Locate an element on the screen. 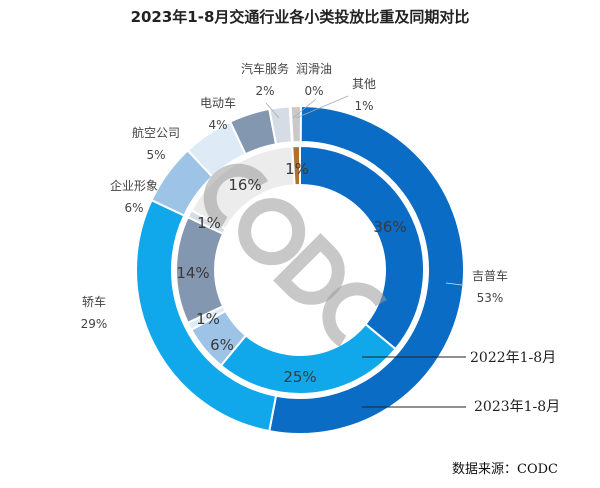 The width and height of the screenshot is (600, 488). outer-category-label-0: 吉普车 is located at coordinates (490, 275).